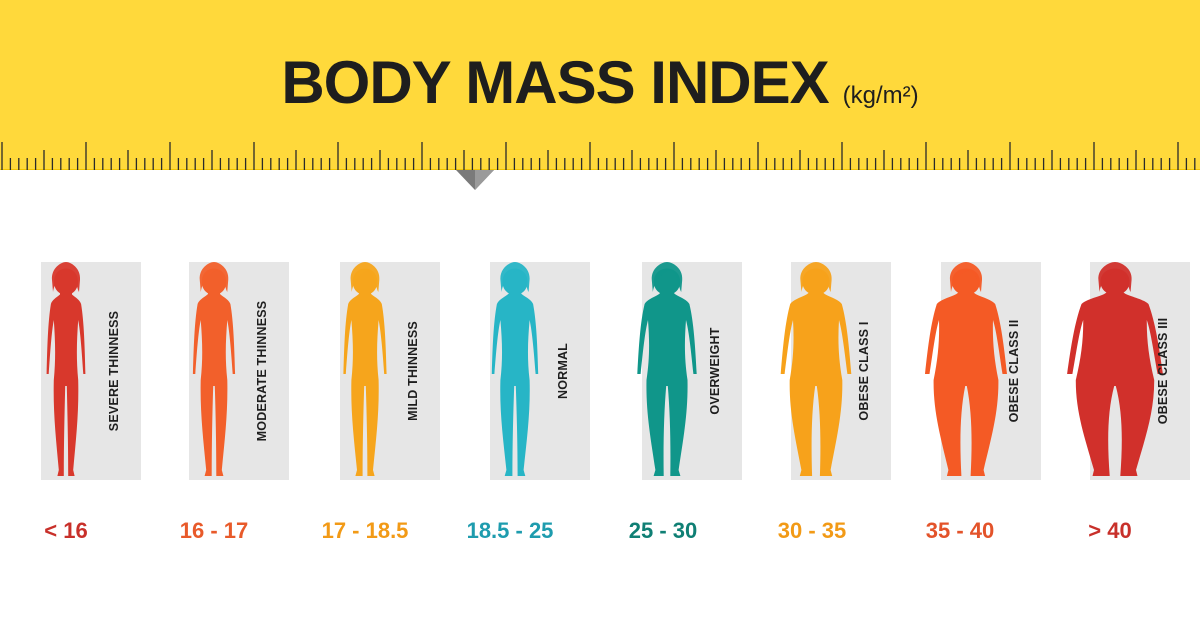 This screenshot has height=628, width=1200. I want to click on bmi-range-value: 17 - 18.5, so click(365, 530).